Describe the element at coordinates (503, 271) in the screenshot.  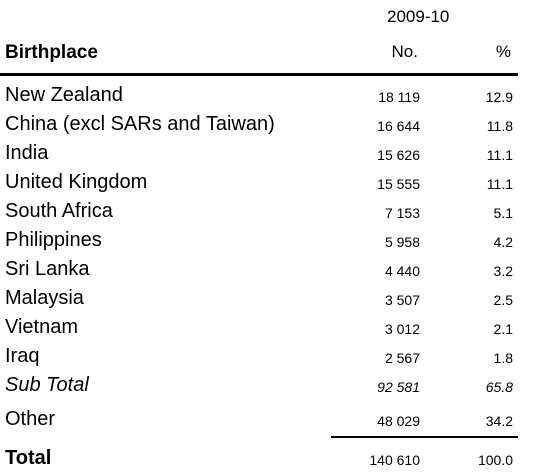
I see `percent-cell: 3.2` at that location.